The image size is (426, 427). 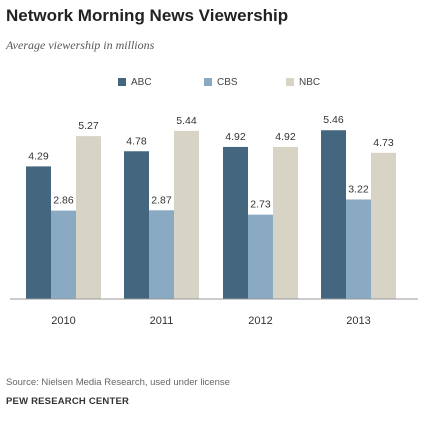 I want to click on bar-cbs-2013, so click(x=358, y=249).